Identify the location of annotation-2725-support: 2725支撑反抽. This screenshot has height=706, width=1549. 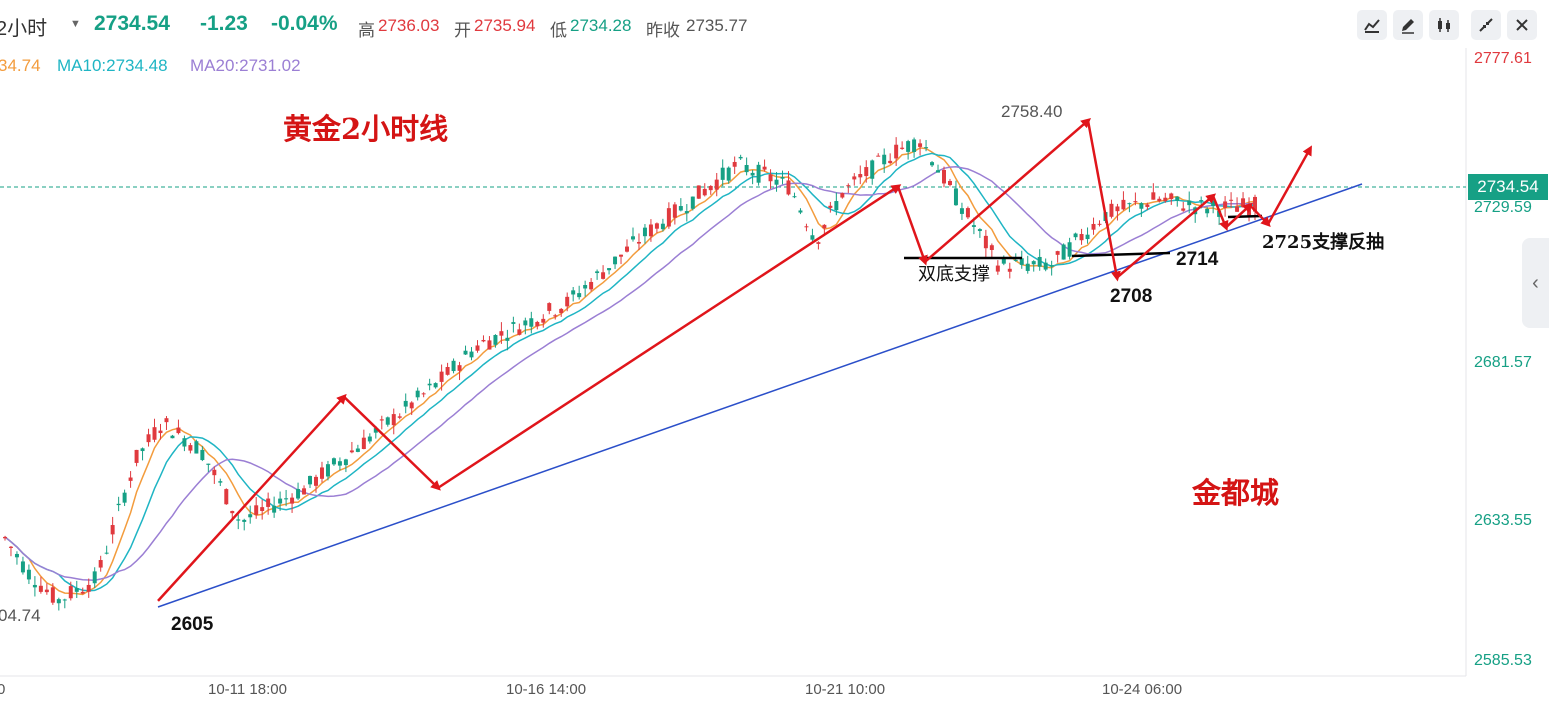
(1323, 242).